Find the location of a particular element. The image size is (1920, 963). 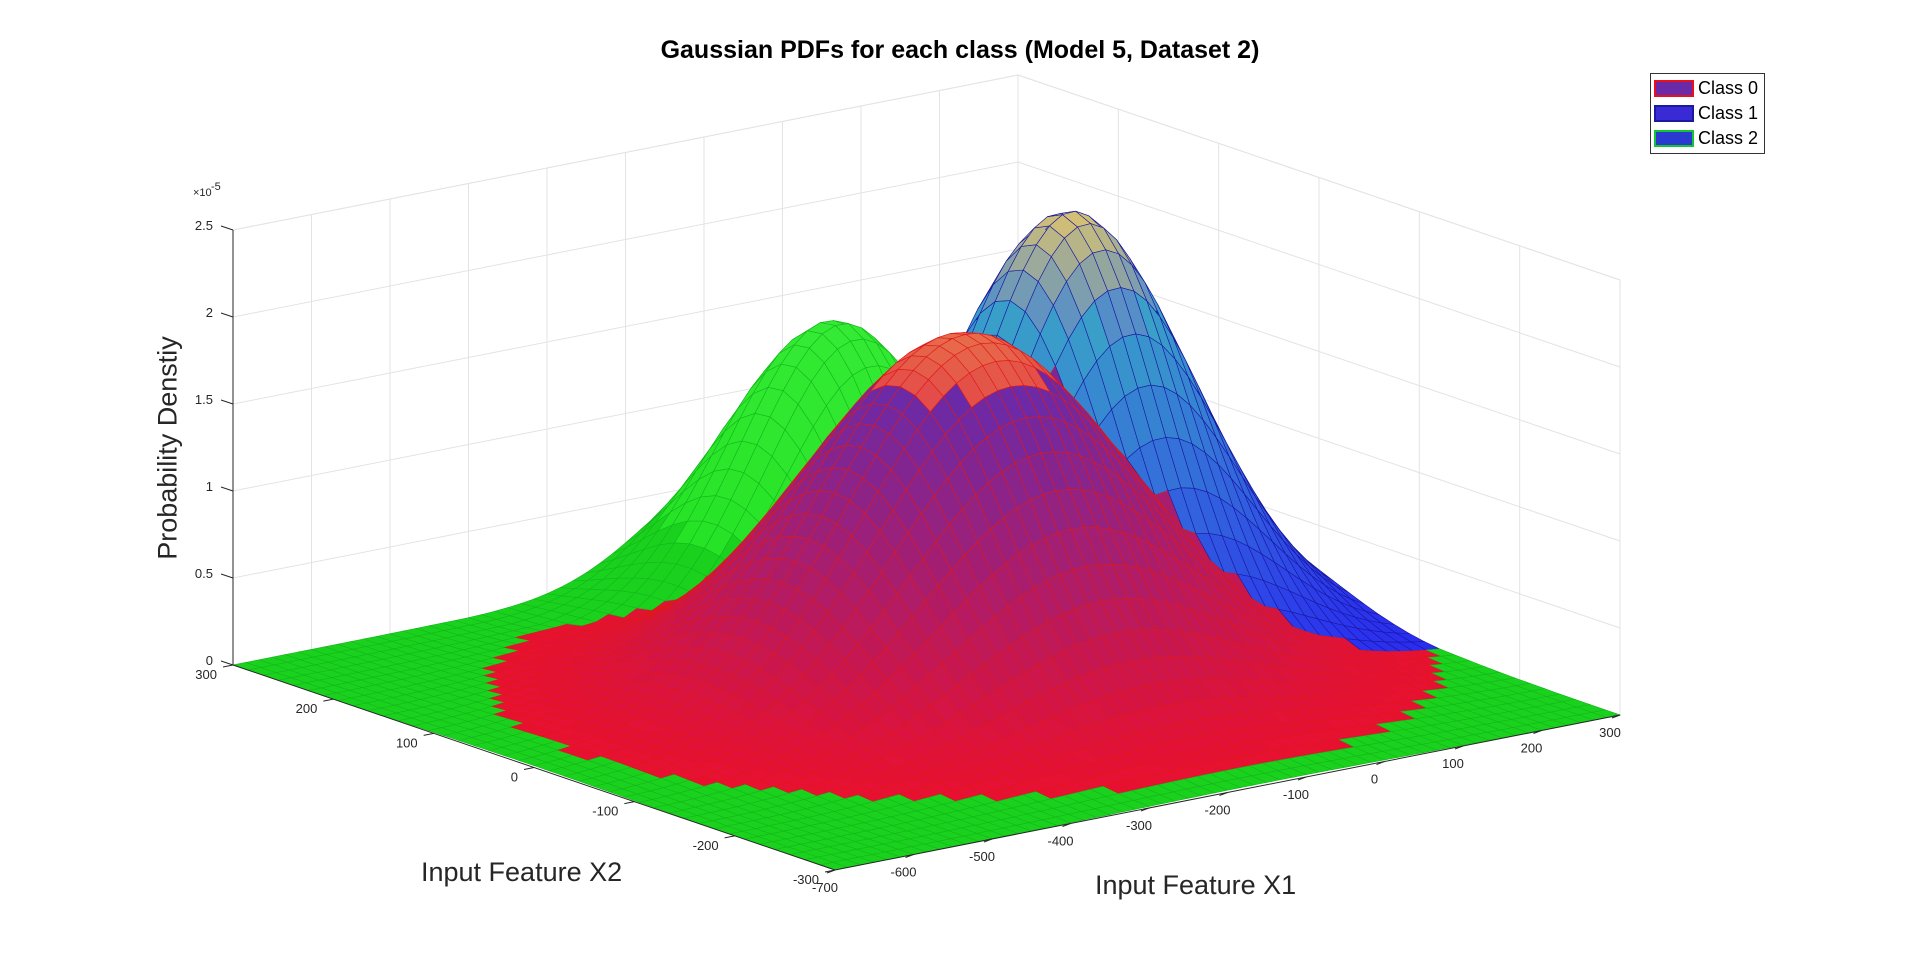

x1-tick-label: 100 is located at coordinates (1453, 763).